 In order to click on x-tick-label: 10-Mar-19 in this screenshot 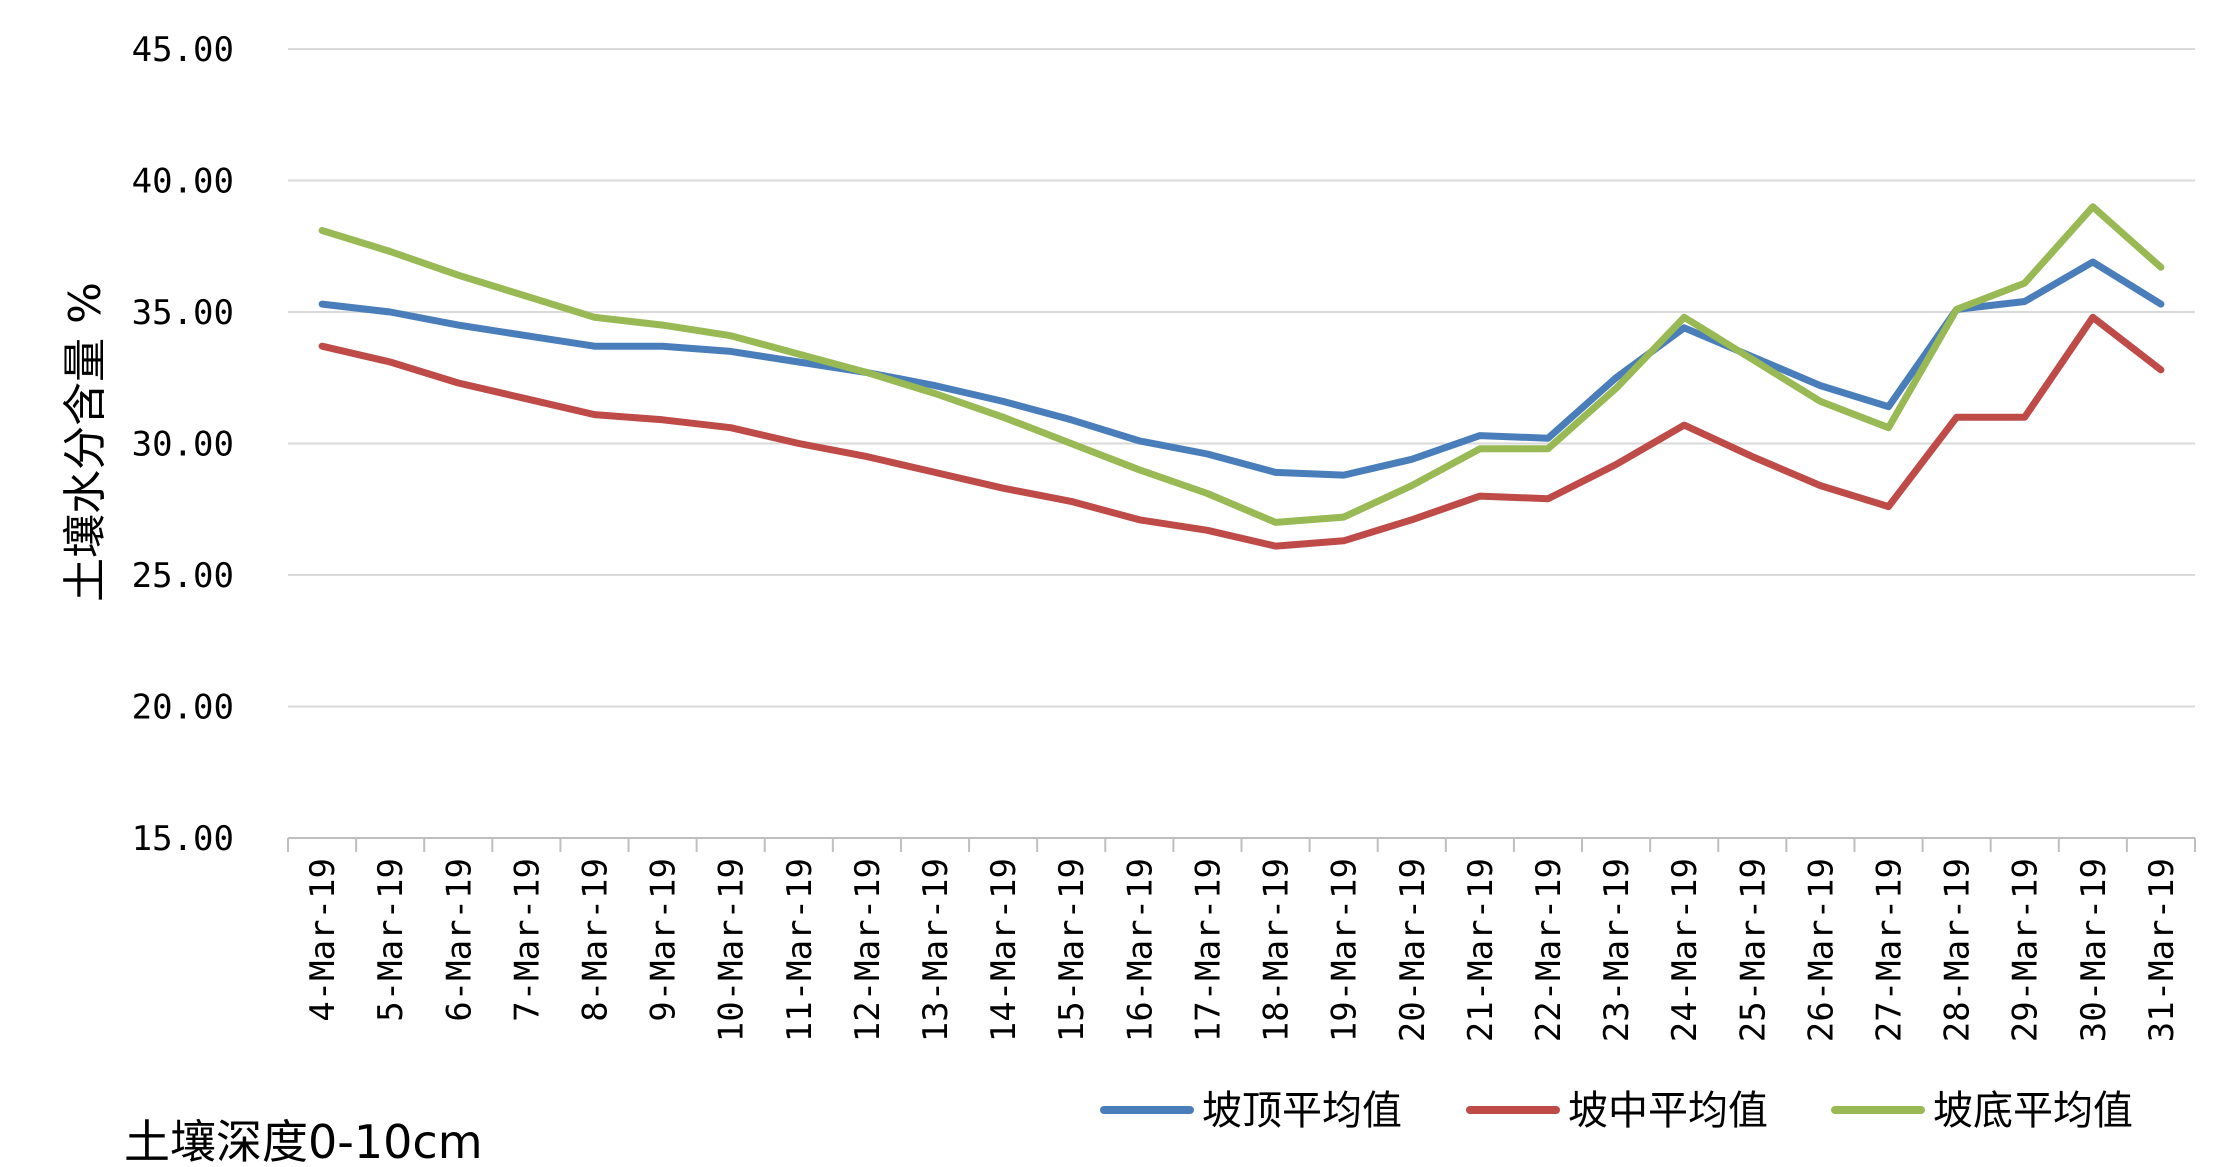, I will do `click(732, 950)`.